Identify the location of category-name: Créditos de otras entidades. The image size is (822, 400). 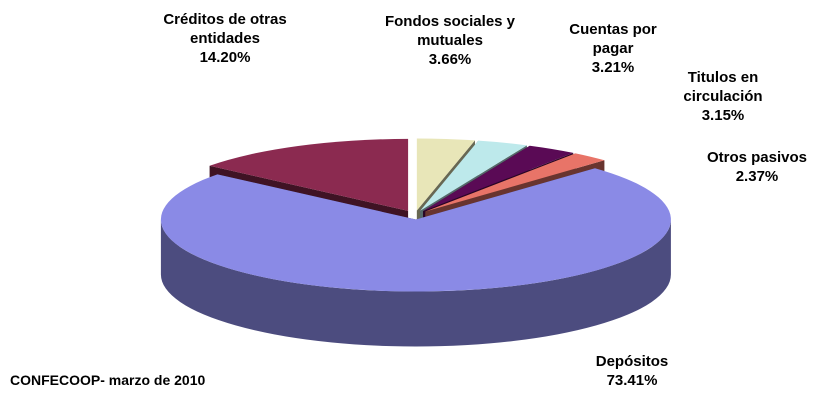
(225, 29).